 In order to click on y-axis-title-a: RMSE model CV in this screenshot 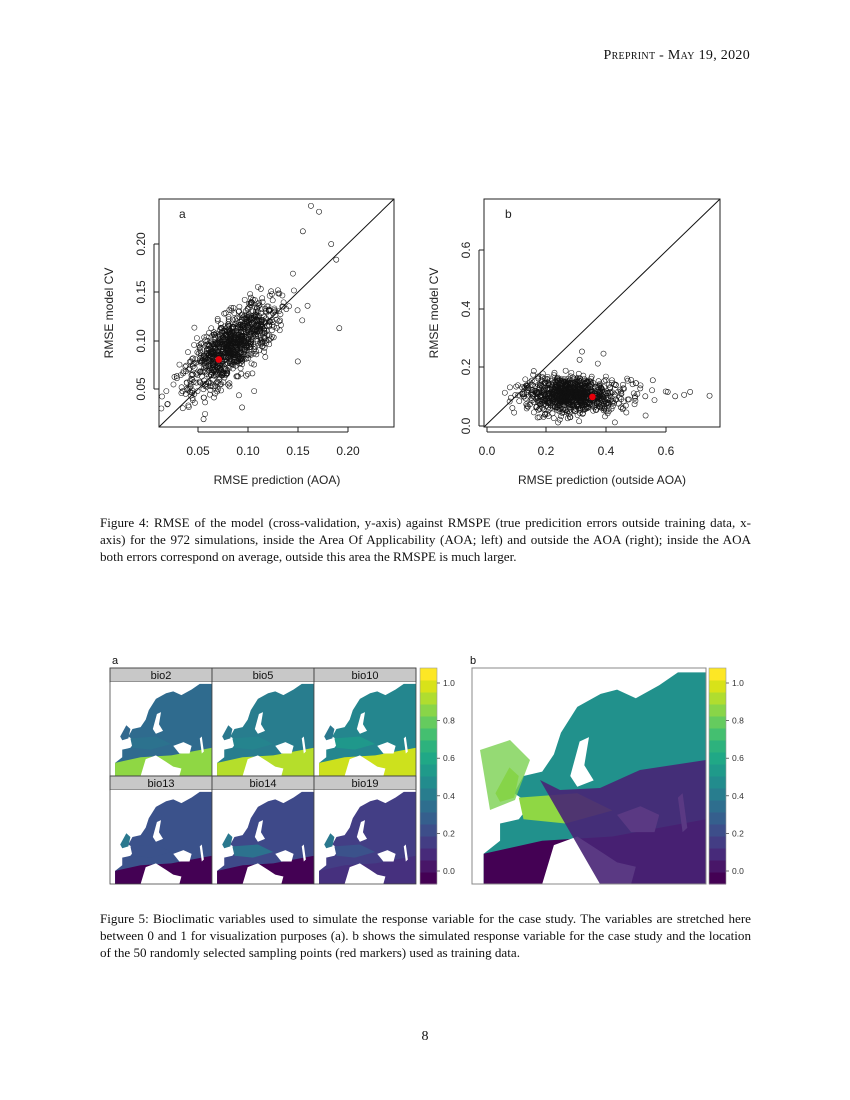, I will do `click(109, 313)`.